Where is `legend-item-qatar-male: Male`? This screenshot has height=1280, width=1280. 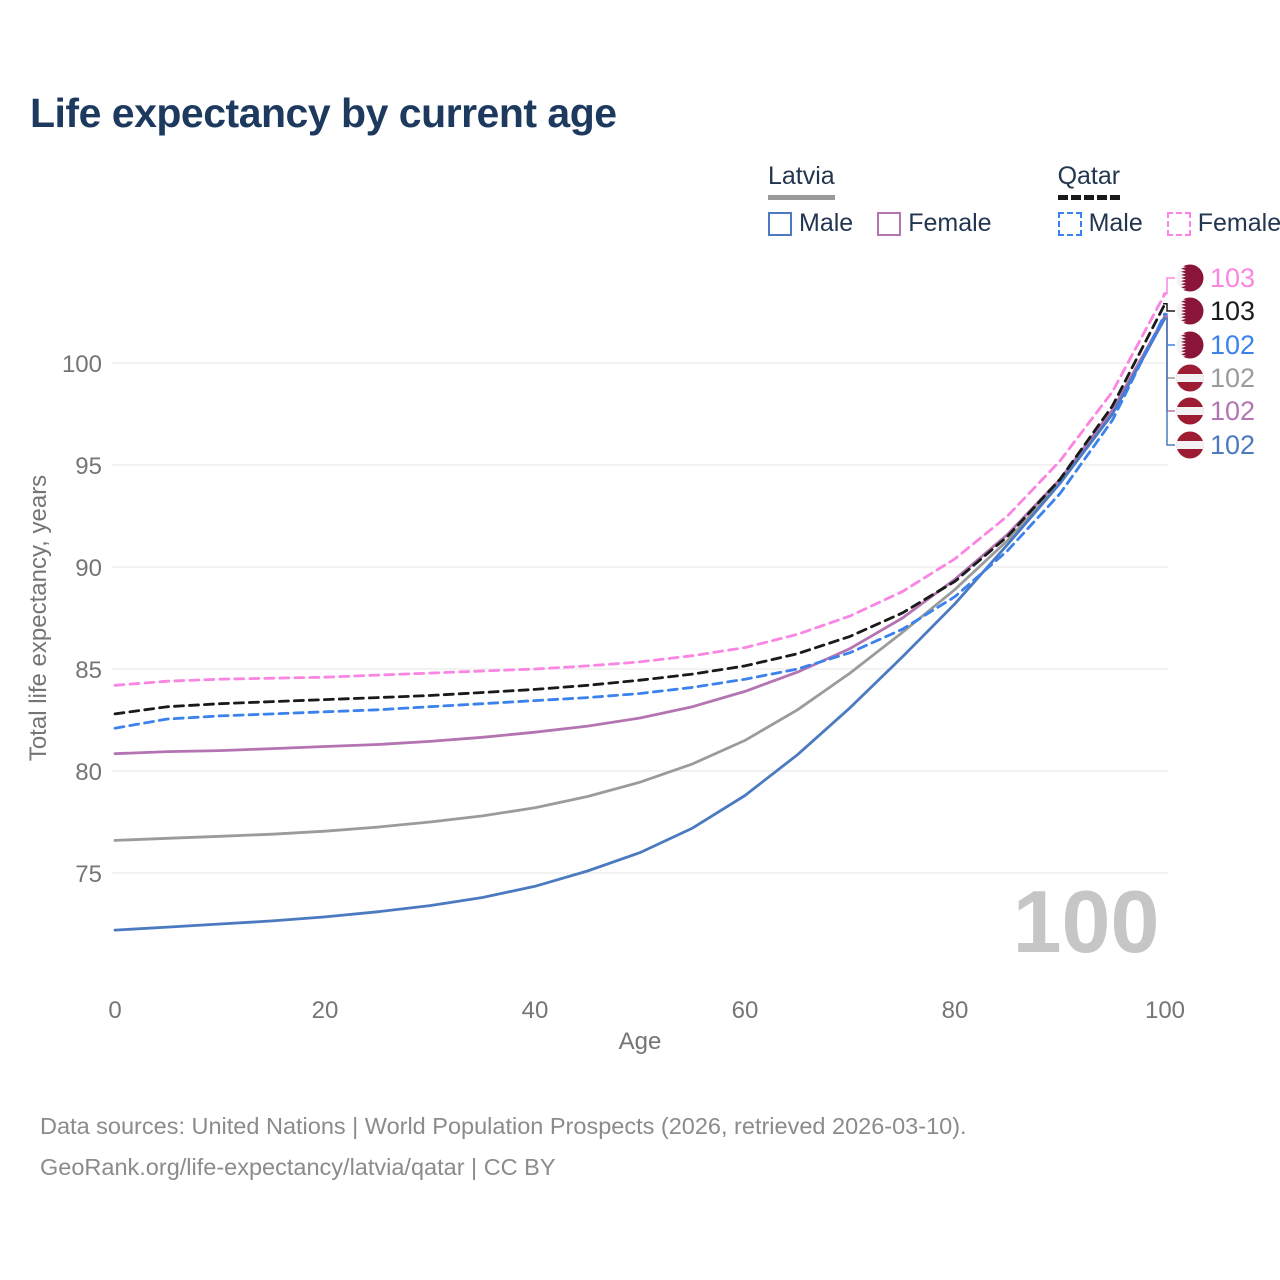
legend-item-qatar-male: Male is located at coordinates (1100, 223).